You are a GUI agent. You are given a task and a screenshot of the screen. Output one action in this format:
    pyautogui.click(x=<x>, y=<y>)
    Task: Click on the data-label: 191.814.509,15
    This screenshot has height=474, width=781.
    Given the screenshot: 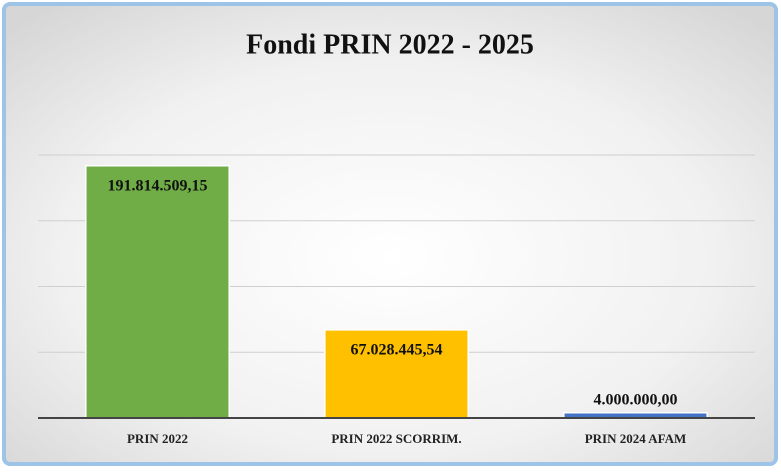 What is the action you would take?
    pyautogui.click(x=158, y=185)
    